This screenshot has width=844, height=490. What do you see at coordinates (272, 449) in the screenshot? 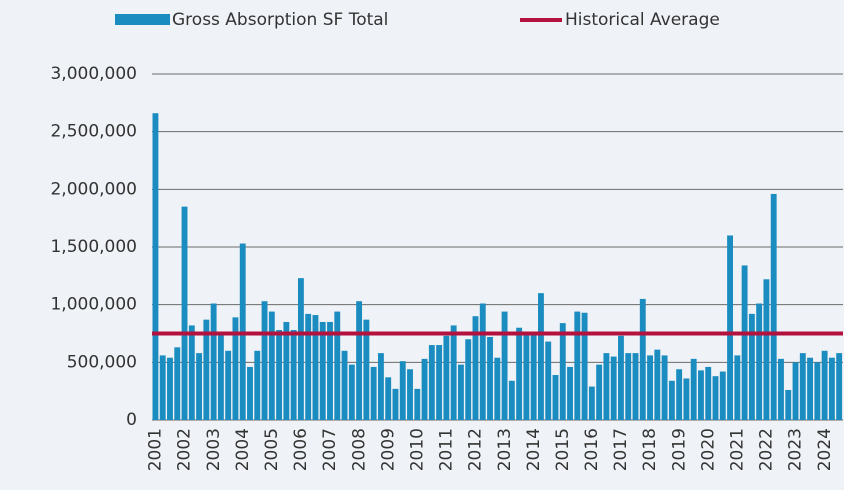
I see `x-tick-label: 2005` at bounding box center [272, 449].